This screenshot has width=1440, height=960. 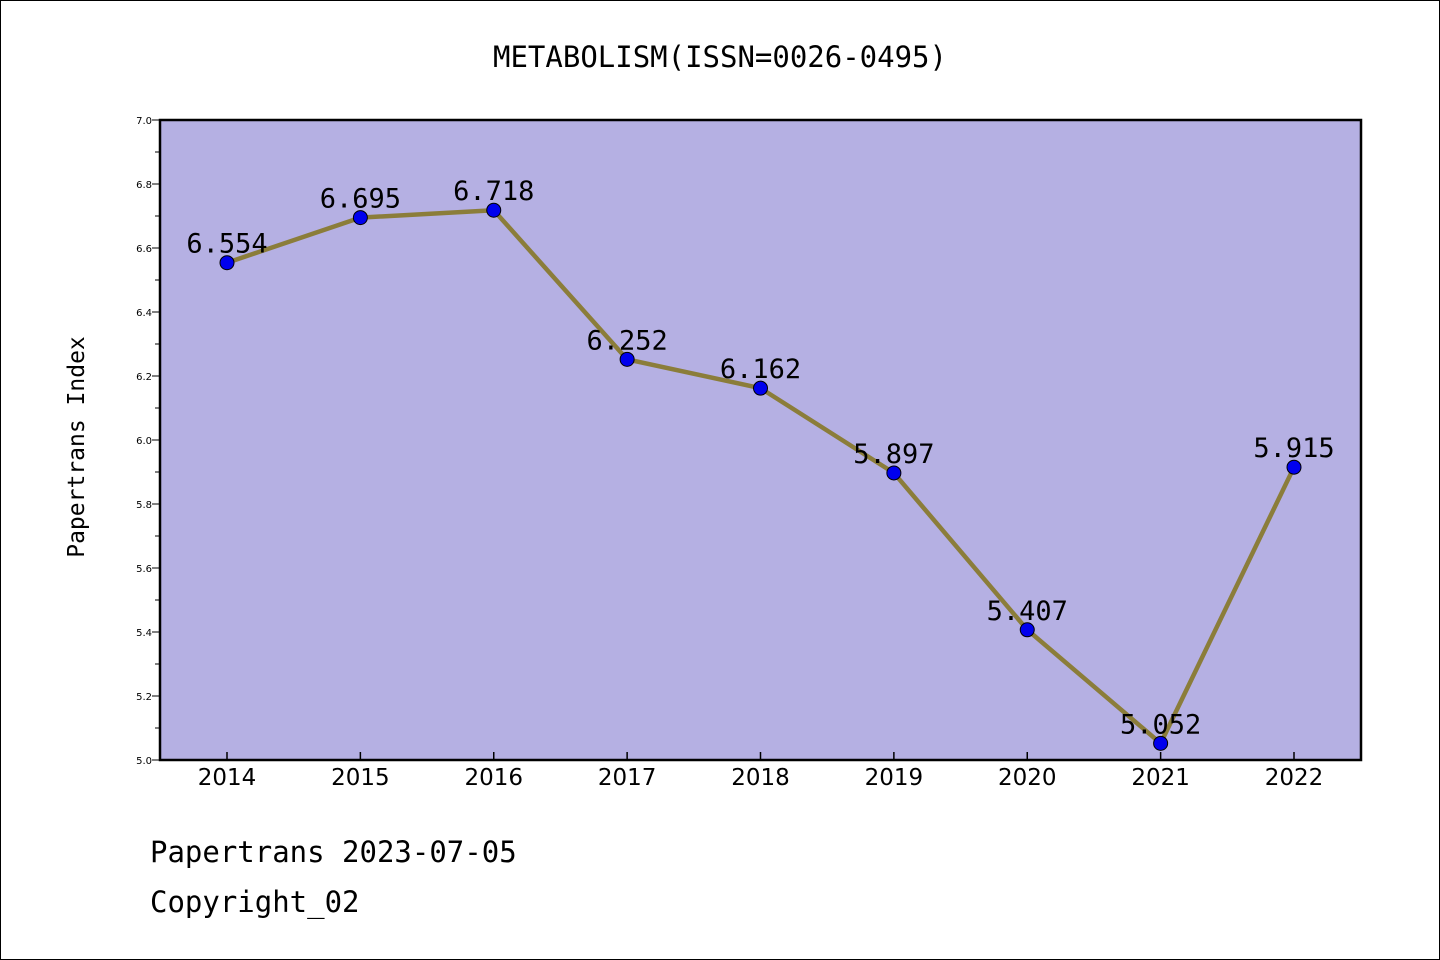 I want to click on x-tick-label: 2018, so click(x=760, y=778).